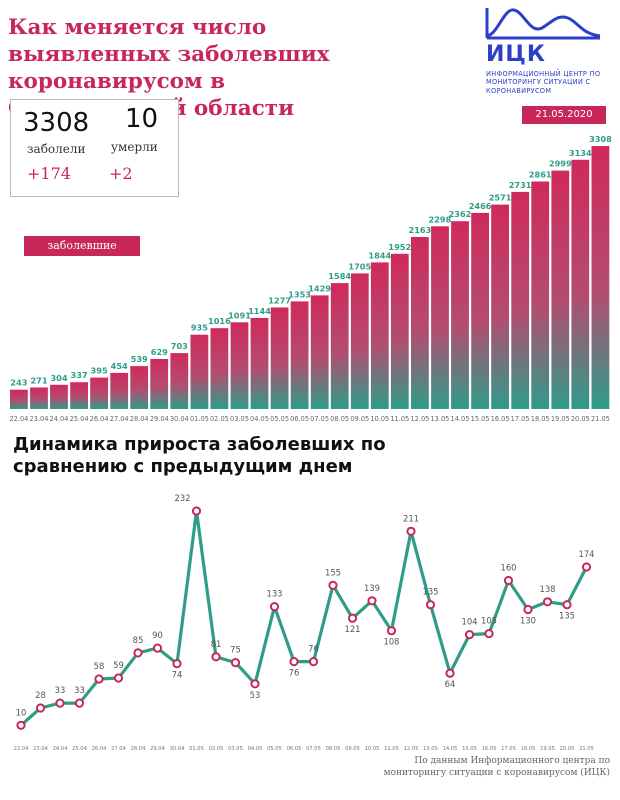 The height and width of the screenshot is (800, 620). Describe the element at coordinates (279, 301) in the screenshot. I see `bar-value-label: 1277` at that location.